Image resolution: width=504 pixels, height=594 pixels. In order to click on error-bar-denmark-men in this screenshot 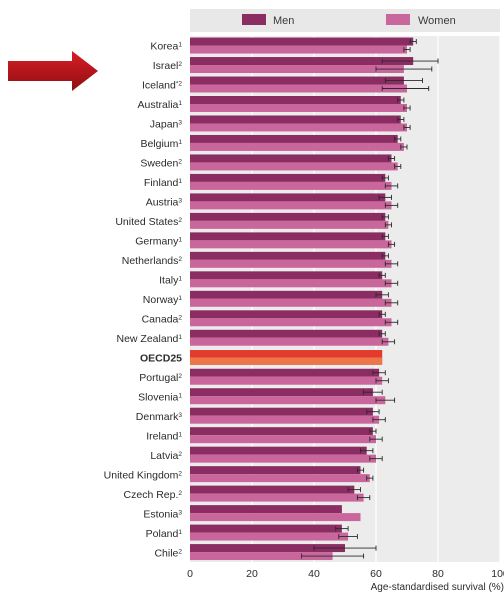, I will do `click(373, 412)`.